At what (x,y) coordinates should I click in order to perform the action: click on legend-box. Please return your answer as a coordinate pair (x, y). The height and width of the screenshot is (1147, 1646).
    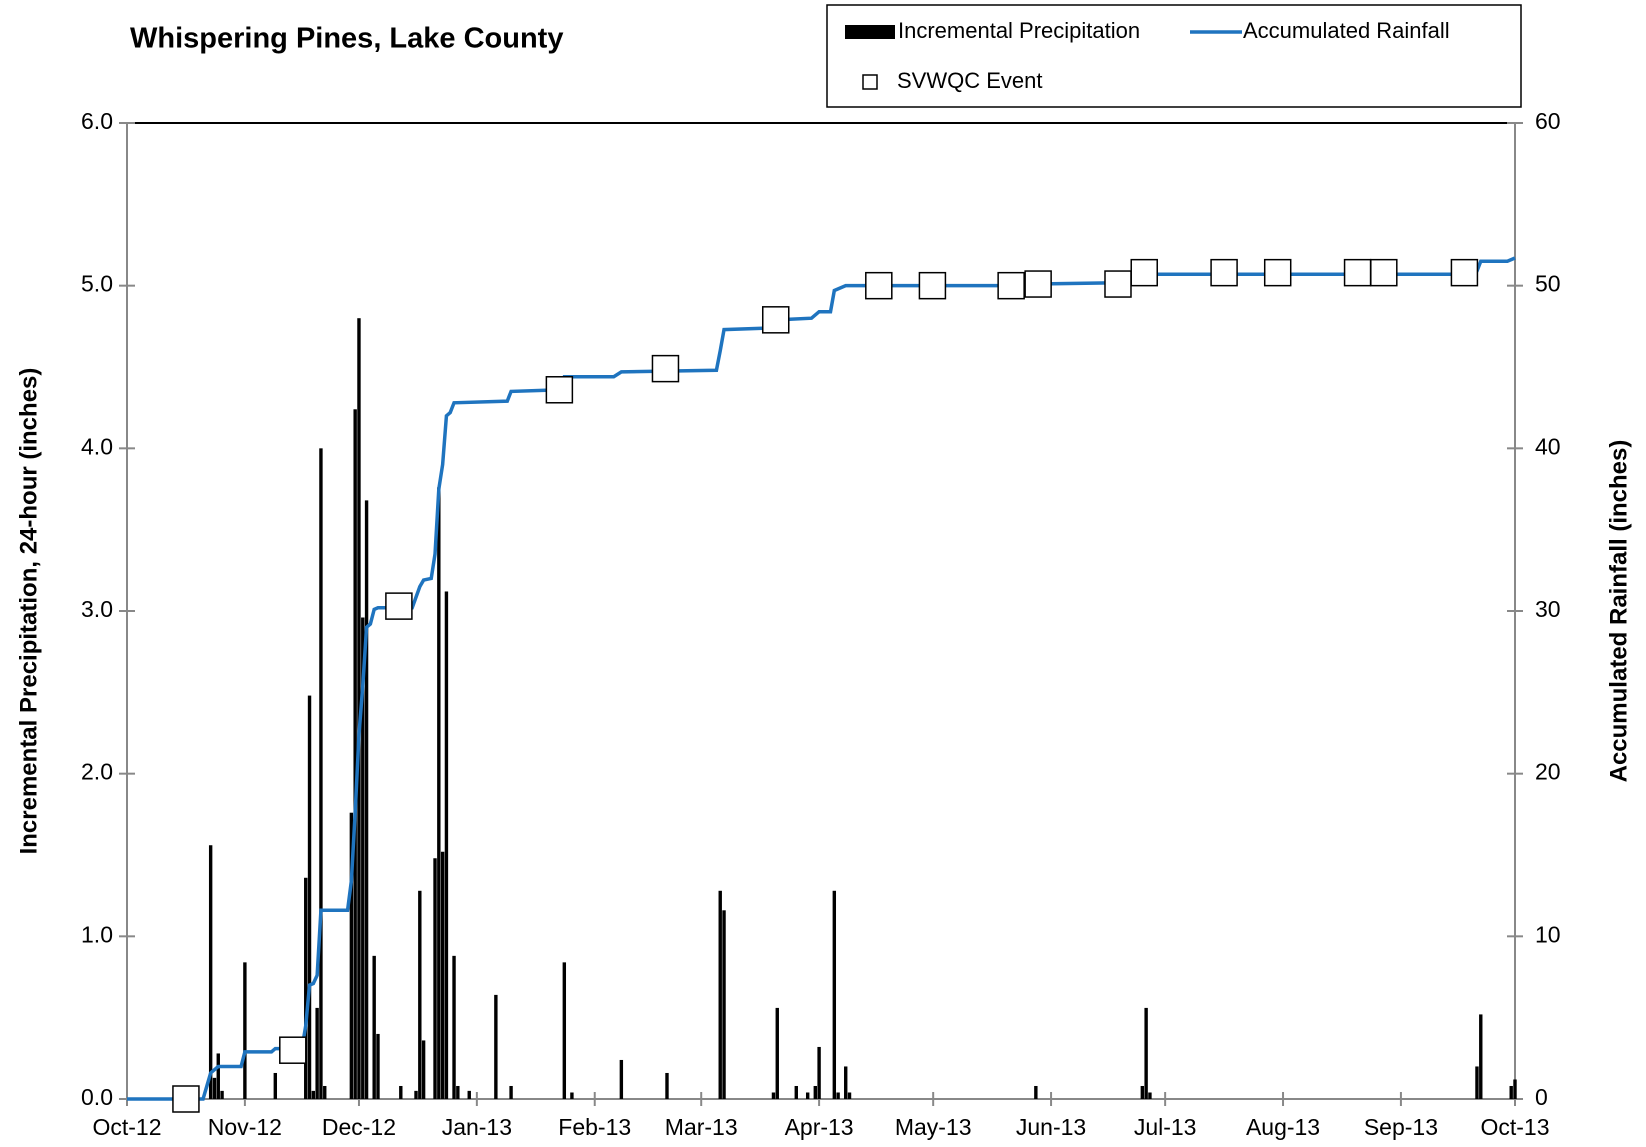
    Looking at the image, I should click on (1174, 56).